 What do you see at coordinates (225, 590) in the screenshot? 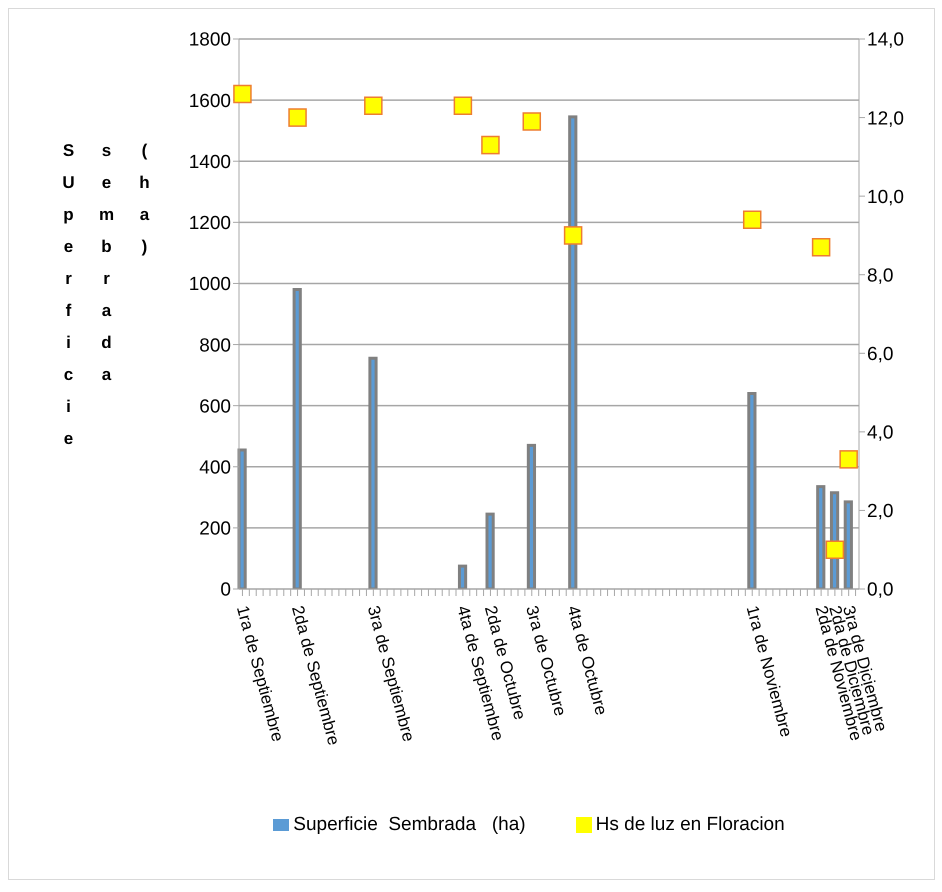
I see `y-tick-label: 0` at bounding box center [225, 590].